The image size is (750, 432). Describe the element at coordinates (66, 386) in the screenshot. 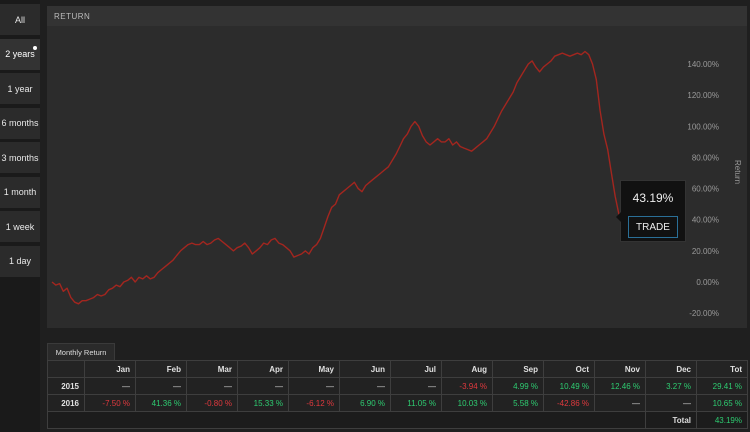

I see `year-cell: 2015` at that location.